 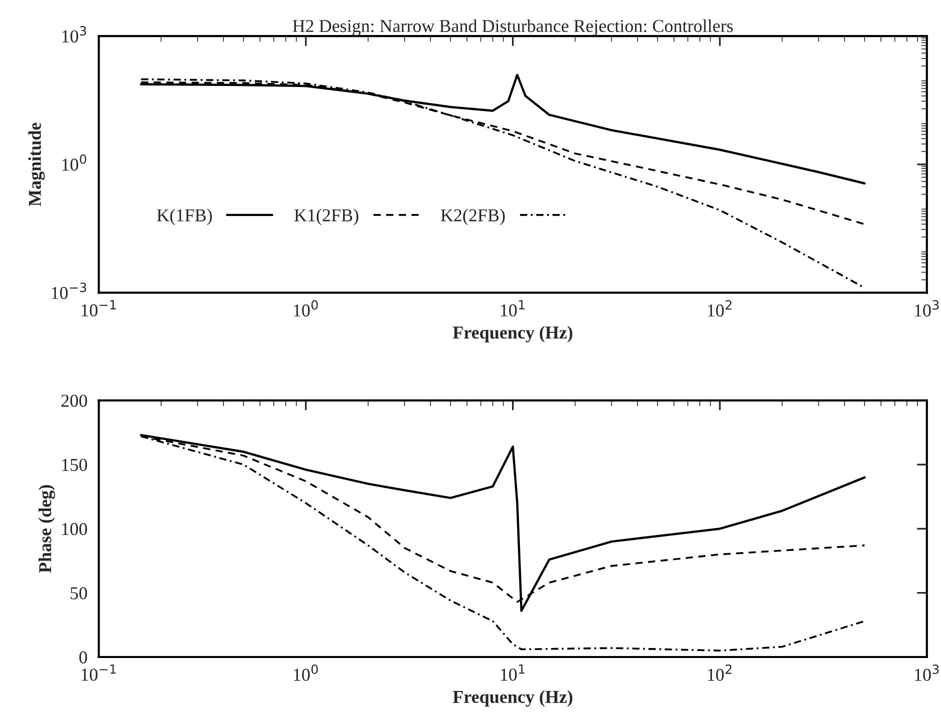 What do you see at coordinates (36, 164) in the screenshot?
I see `y-axis-title: Magnitude` at bounding box center [36, 164].